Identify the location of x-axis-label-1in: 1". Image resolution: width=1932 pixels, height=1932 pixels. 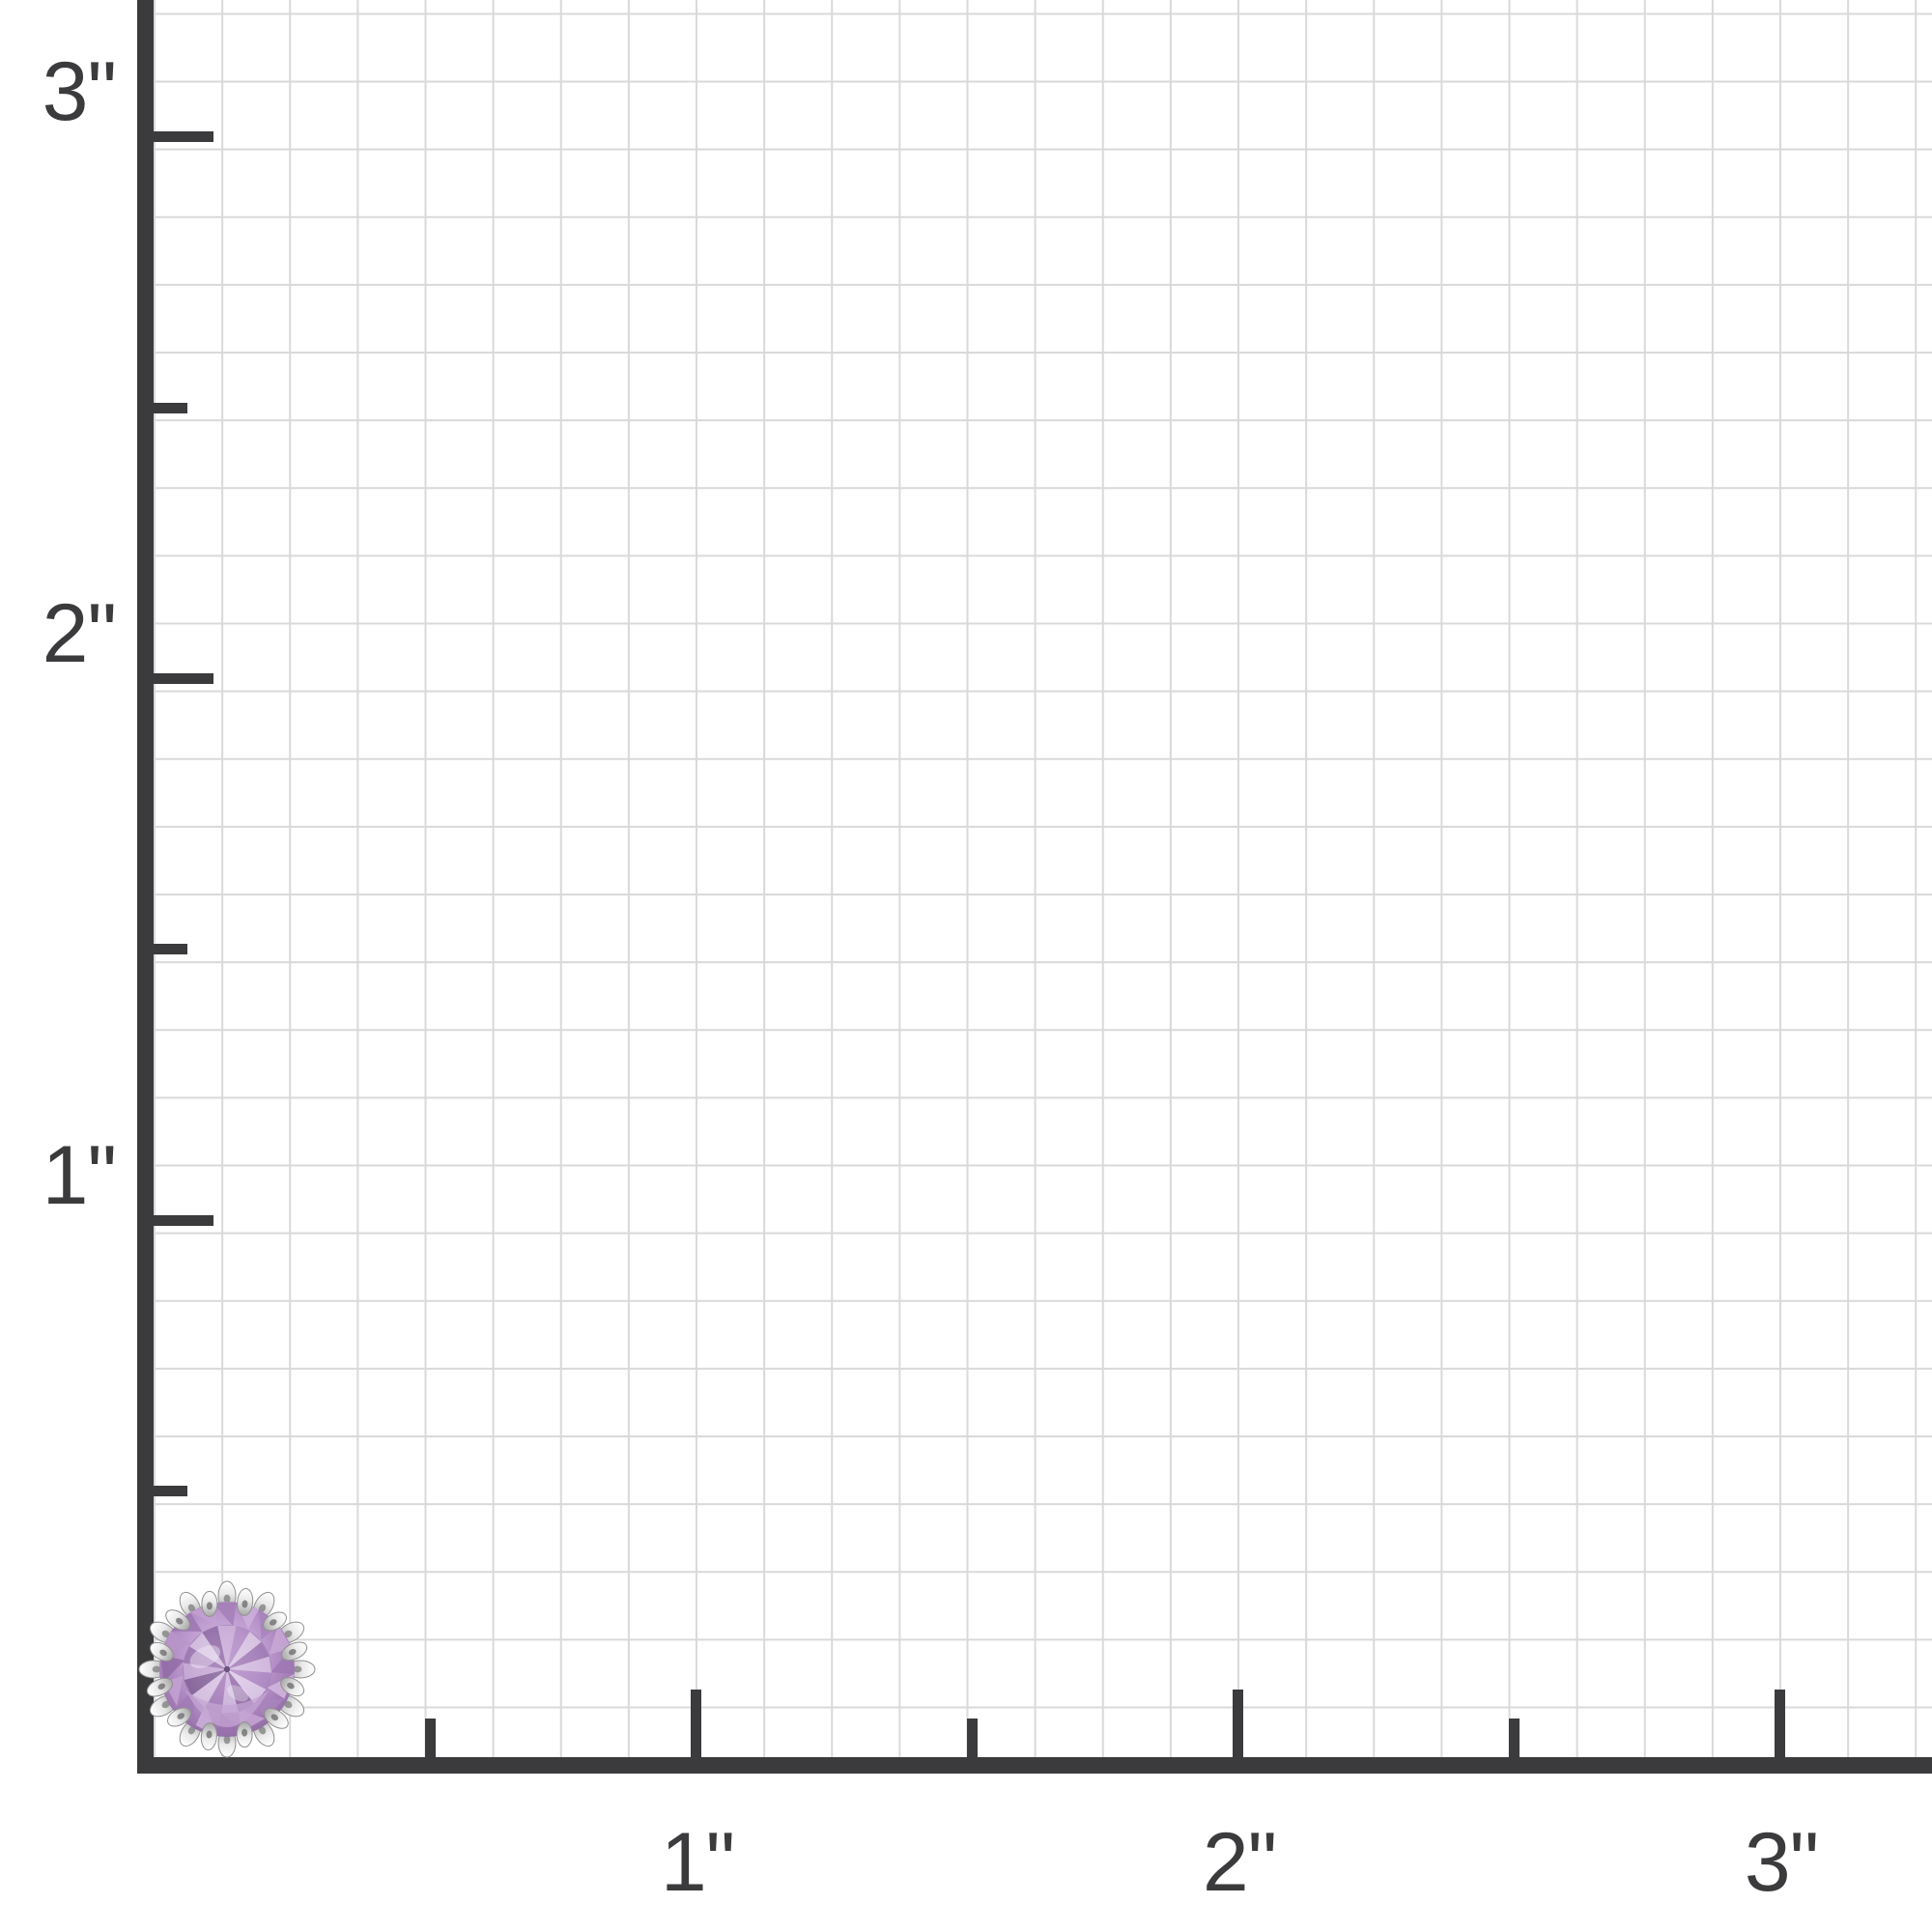
(697, 1862).